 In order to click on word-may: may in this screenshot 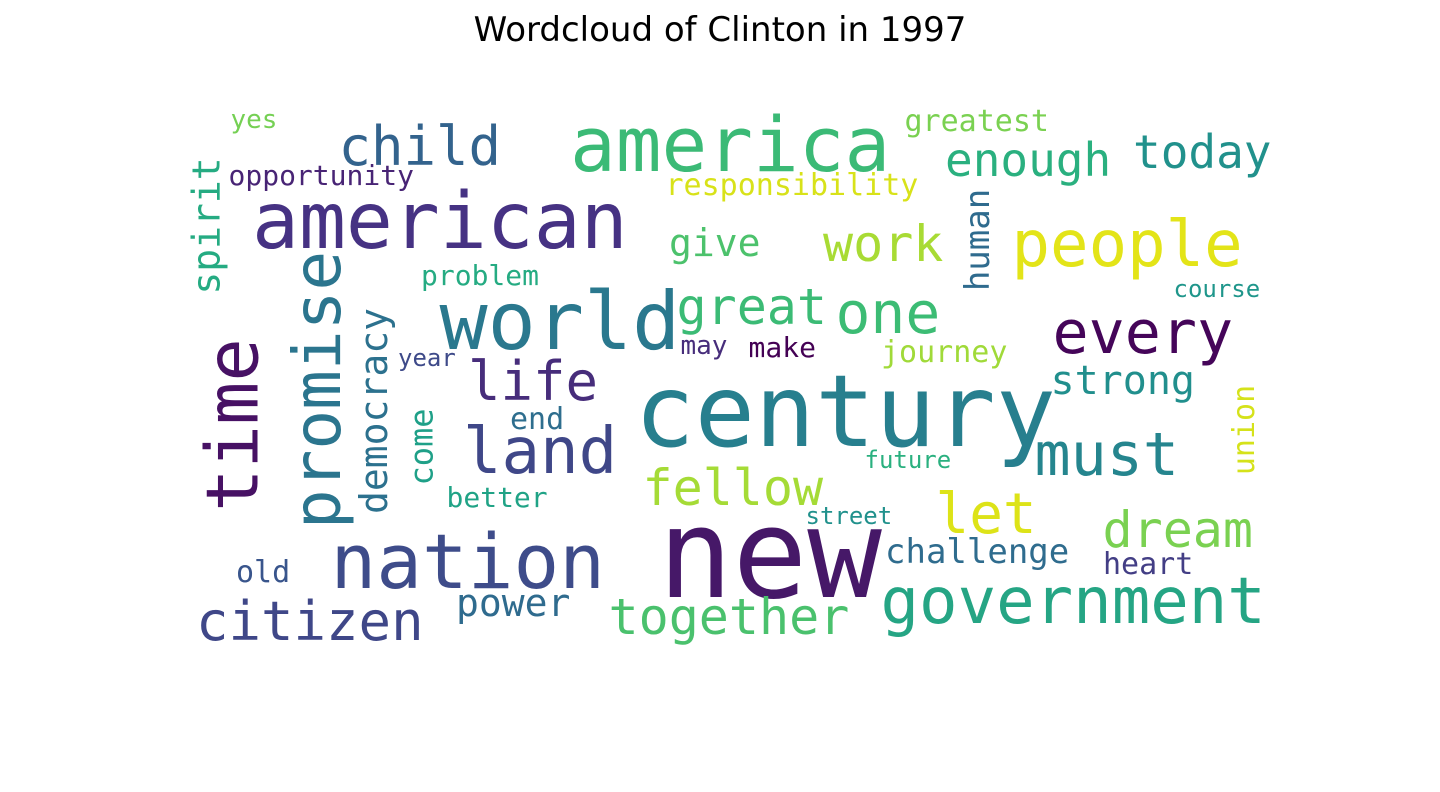, I will do `click(704, 346)`.